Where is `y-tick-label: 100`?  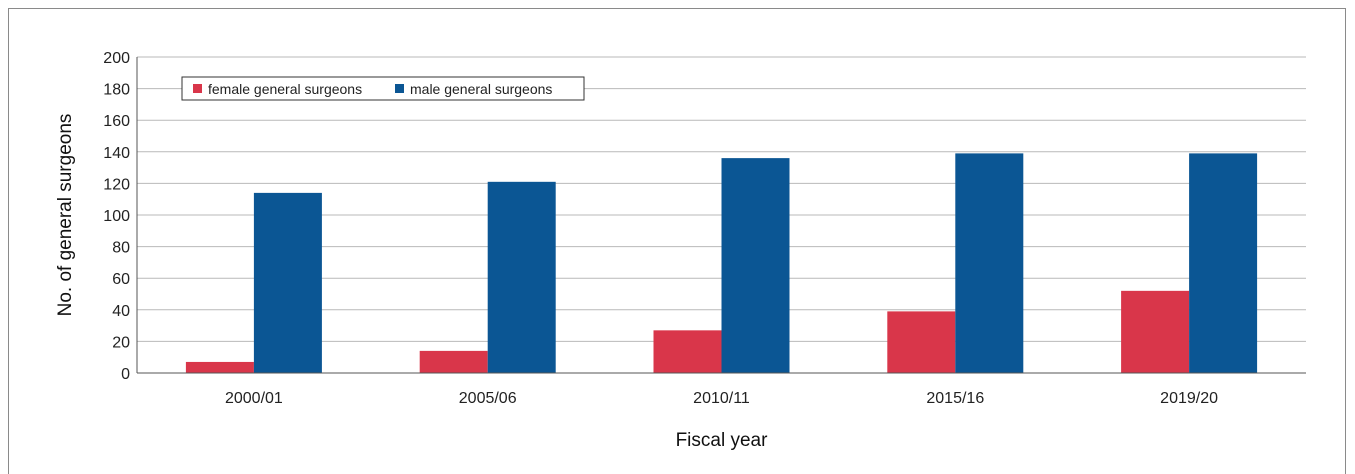 y-tick-label: 100 is located at coordinates (116, 216).